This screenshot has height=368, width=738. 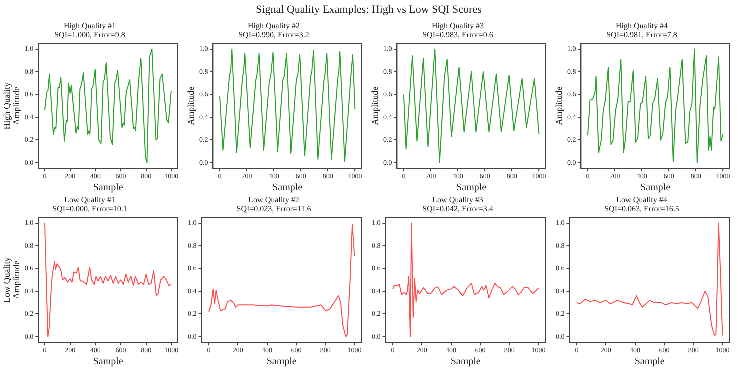 I want to click on y-axis-title: Low Quality Amplitude, so click(x=12, y=279).